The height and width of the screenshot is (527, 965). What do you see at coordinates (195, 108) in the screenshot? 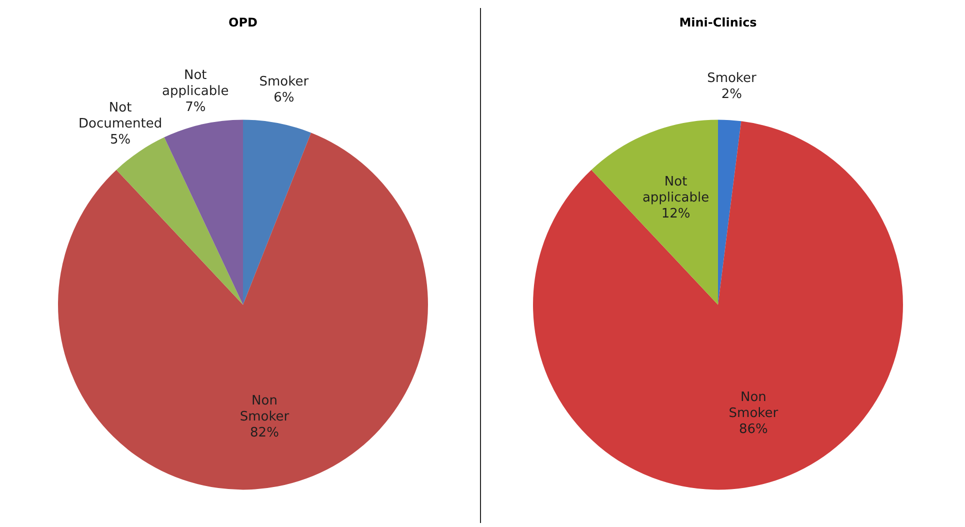
I see `data-label: 7%` at bounding box center [195, 108].